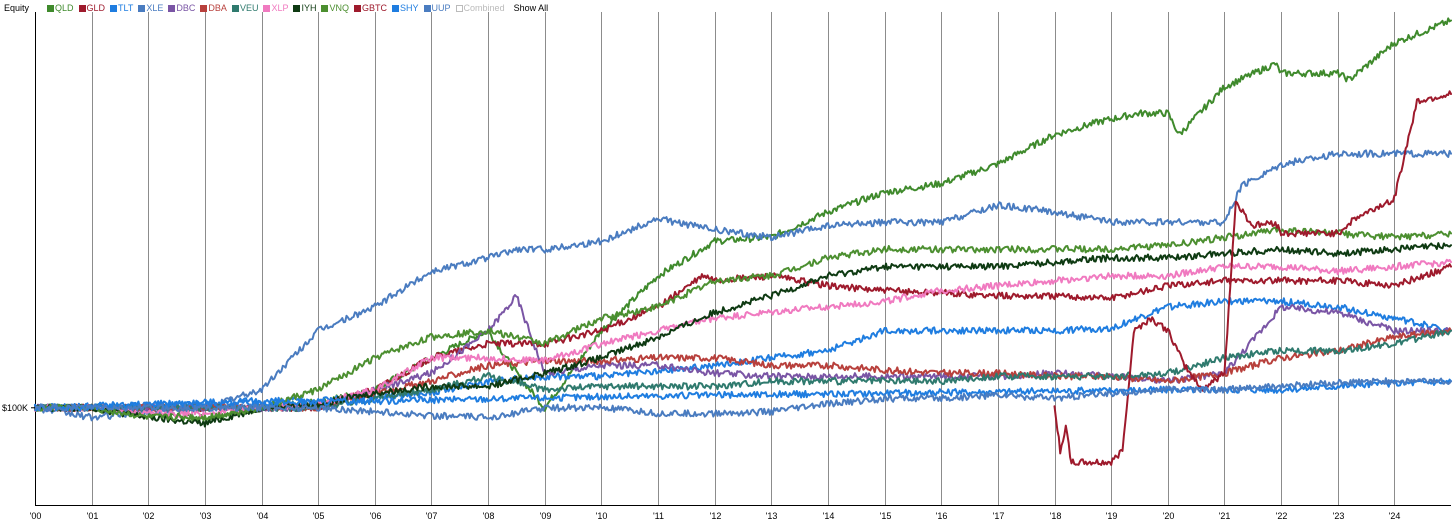 This screenshot has width=1456, height=528. Describe the element at coordinates (249, 8) in the screenshot. I see `legend-label: VEU` at that location.